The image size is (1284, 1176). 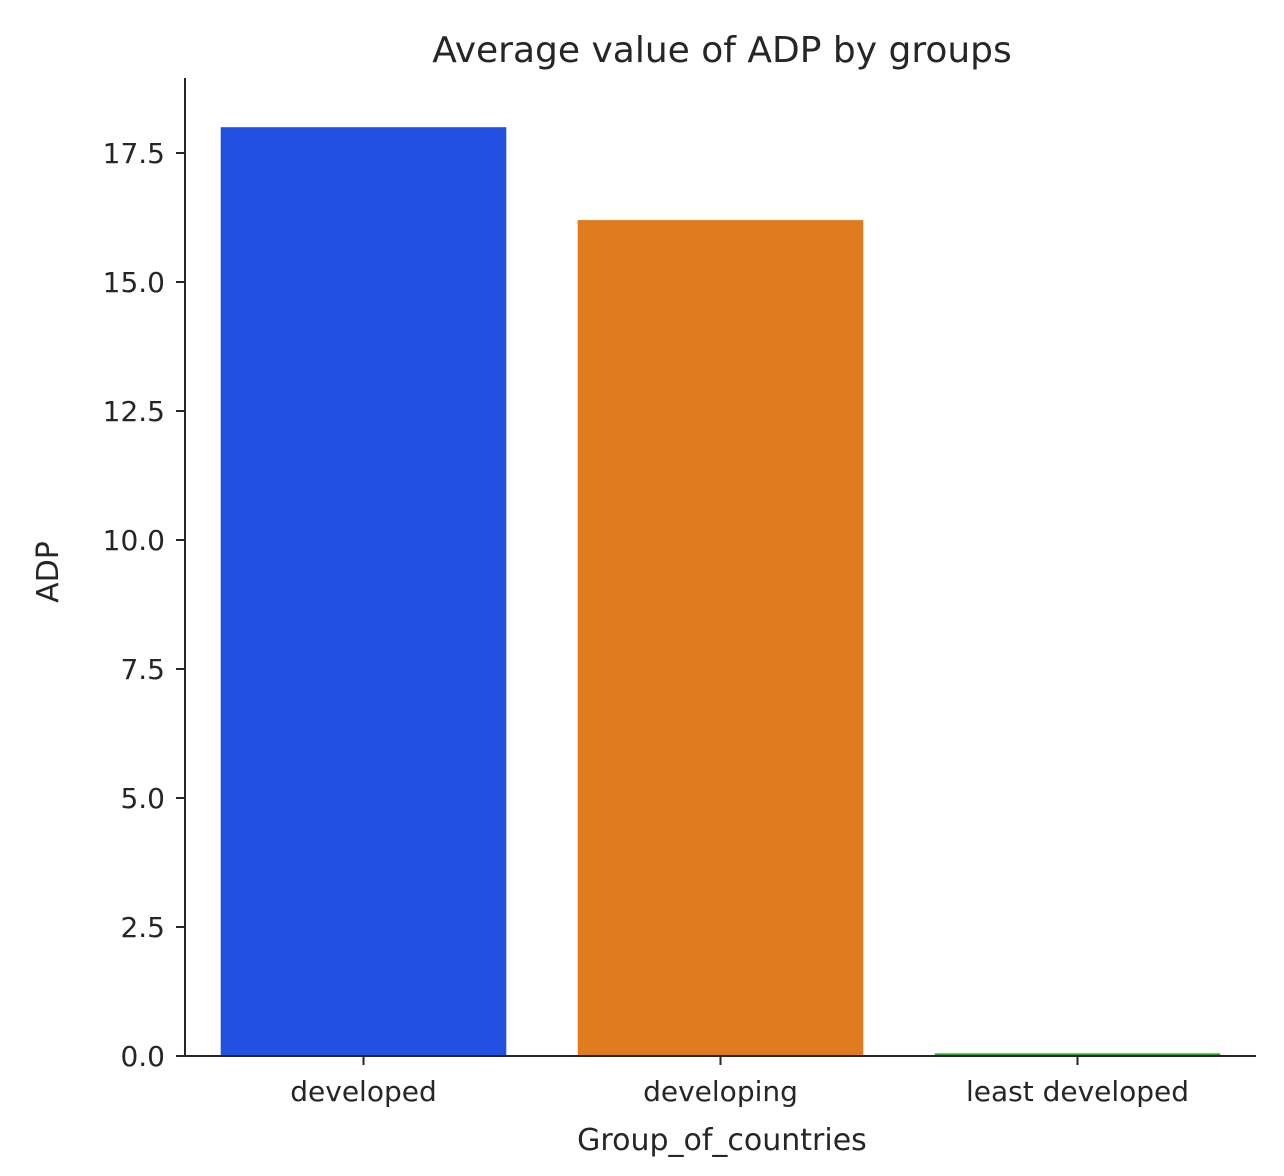 What do you see at coordinates (134, 540) in the screenshot?
I see `y-tick-label: 10.0` at bounding box center [134, 540].